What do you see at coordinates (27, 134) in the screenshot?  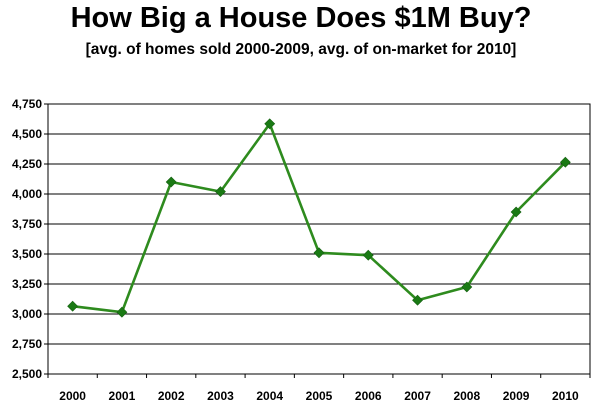 I see `y-tick-label: 4,500` at bounding box center [27, 134].